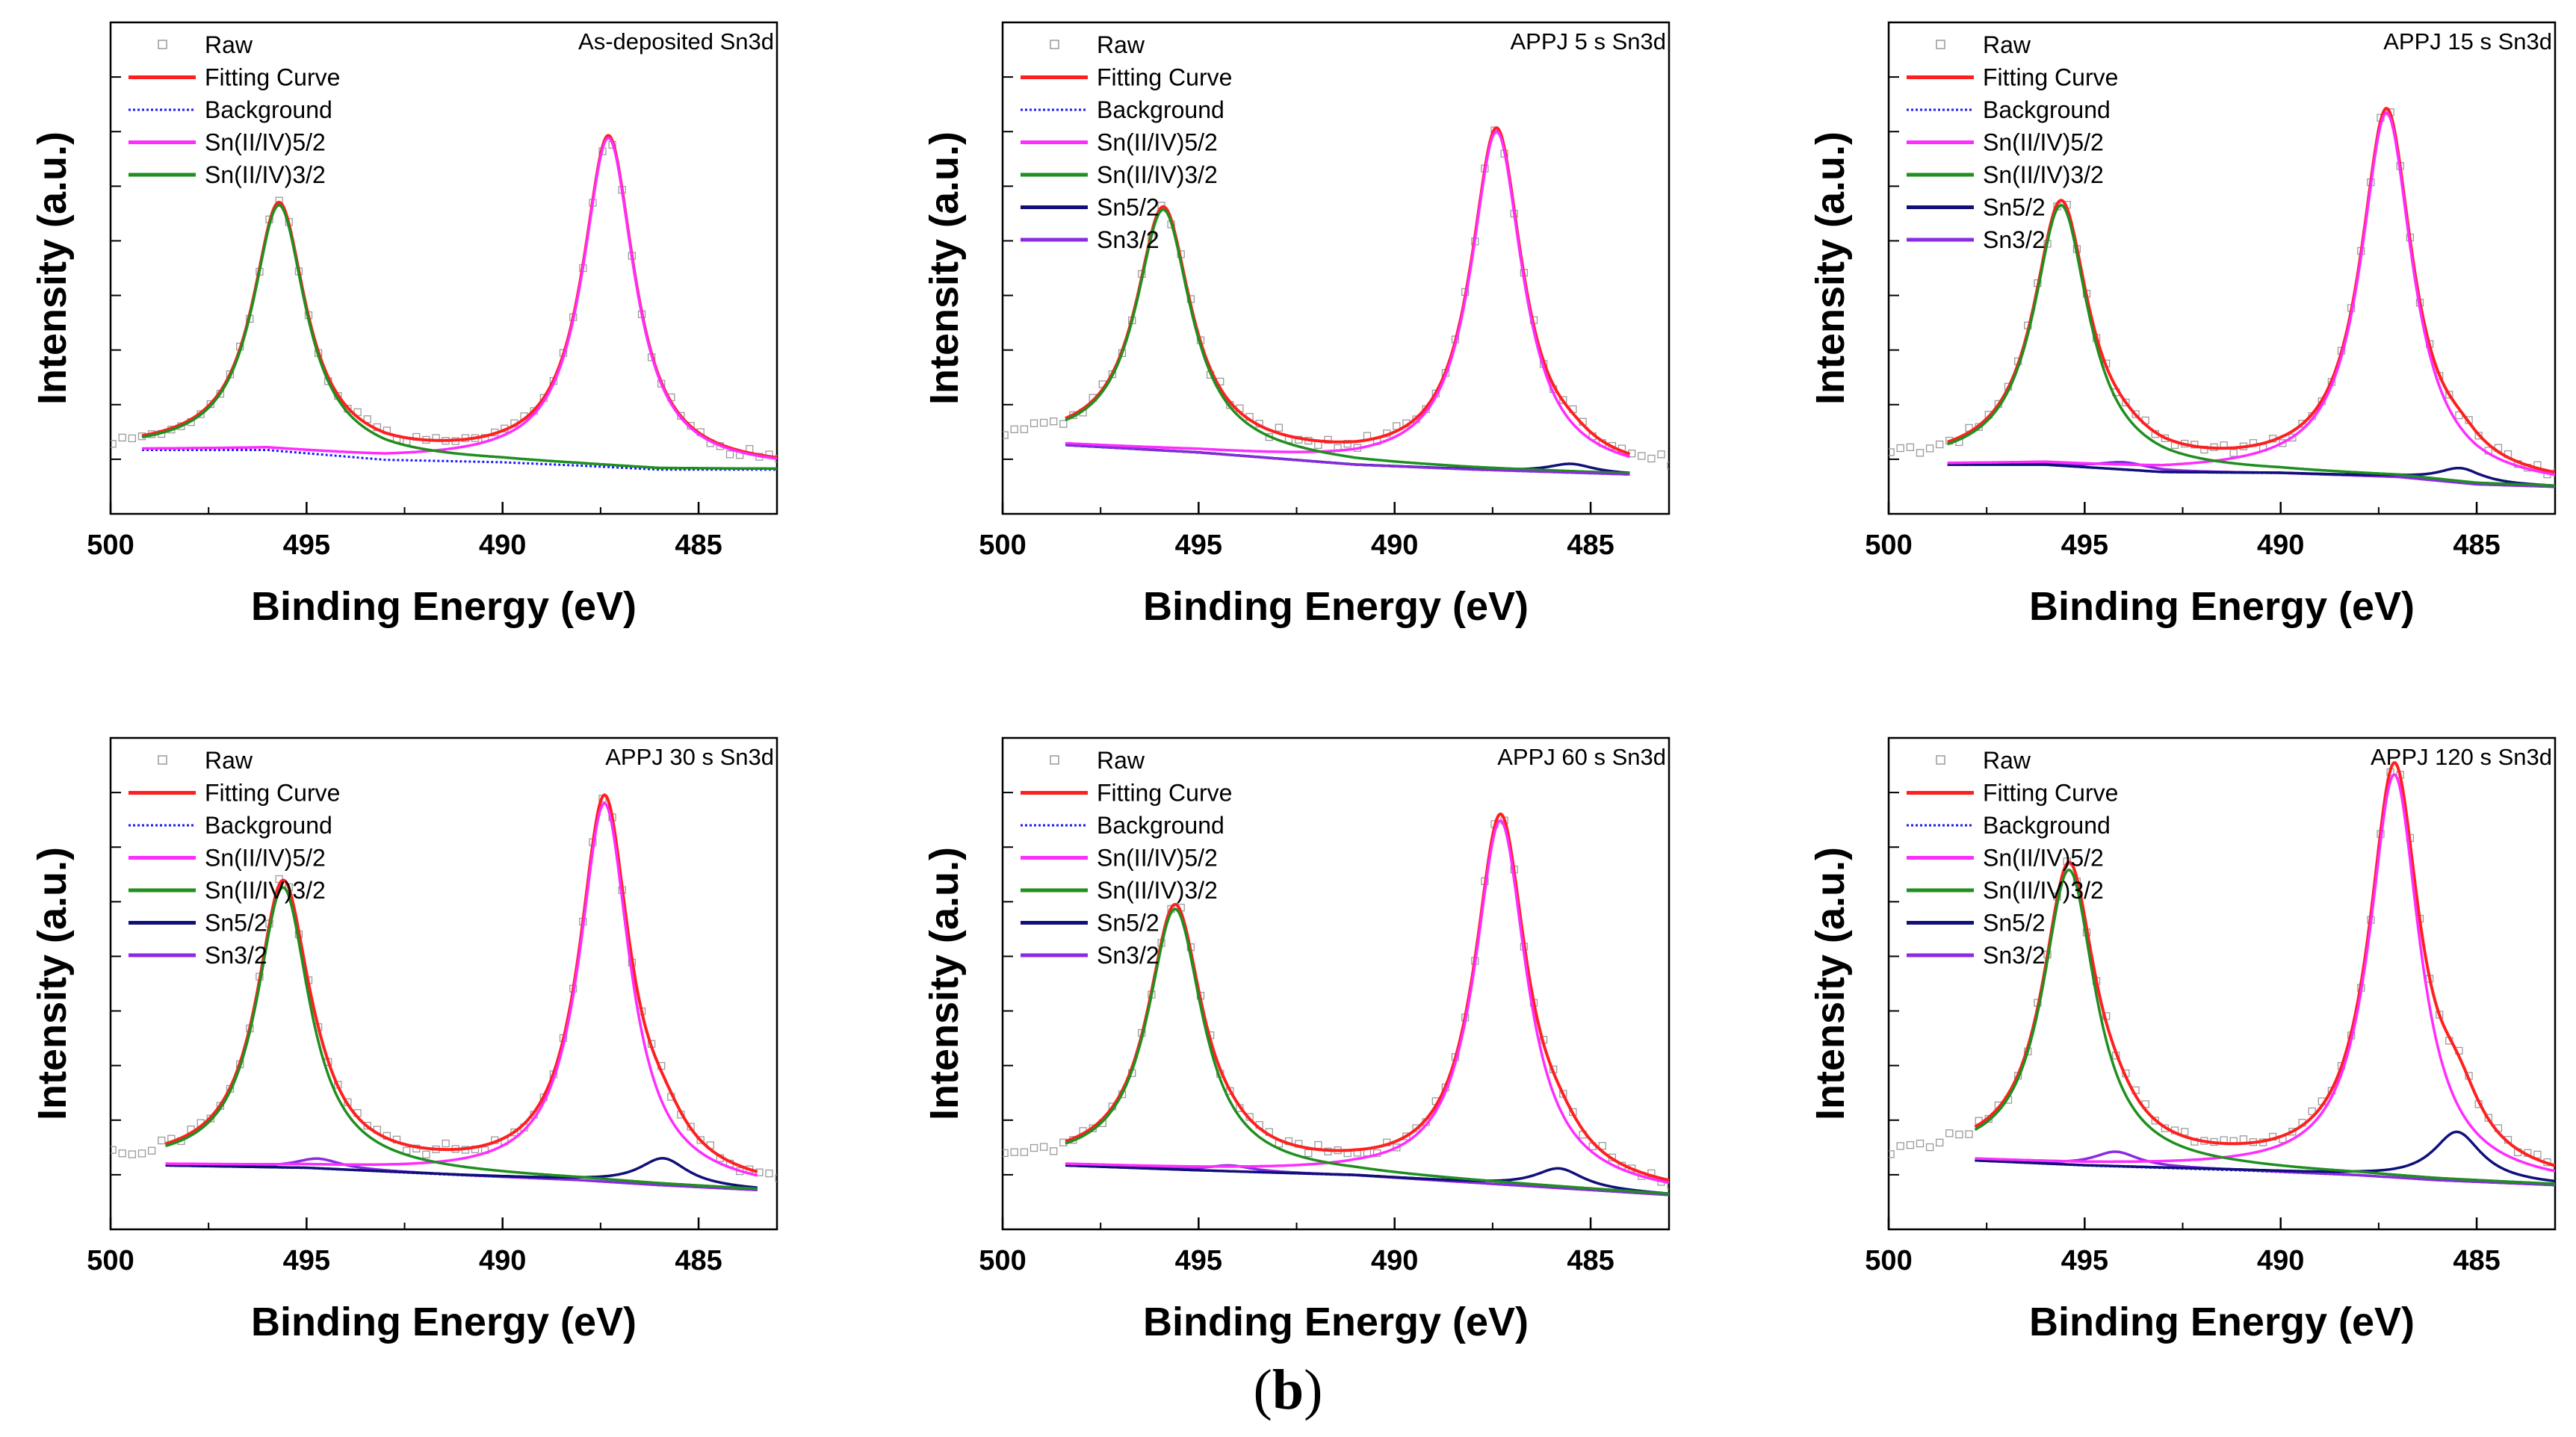 This screenshot has height=1437, width=2576. What do you see at coordinates (2009, 825) in the screenshot?
I see `legend-item-bg: Background` at bounding box center [2009, 825].